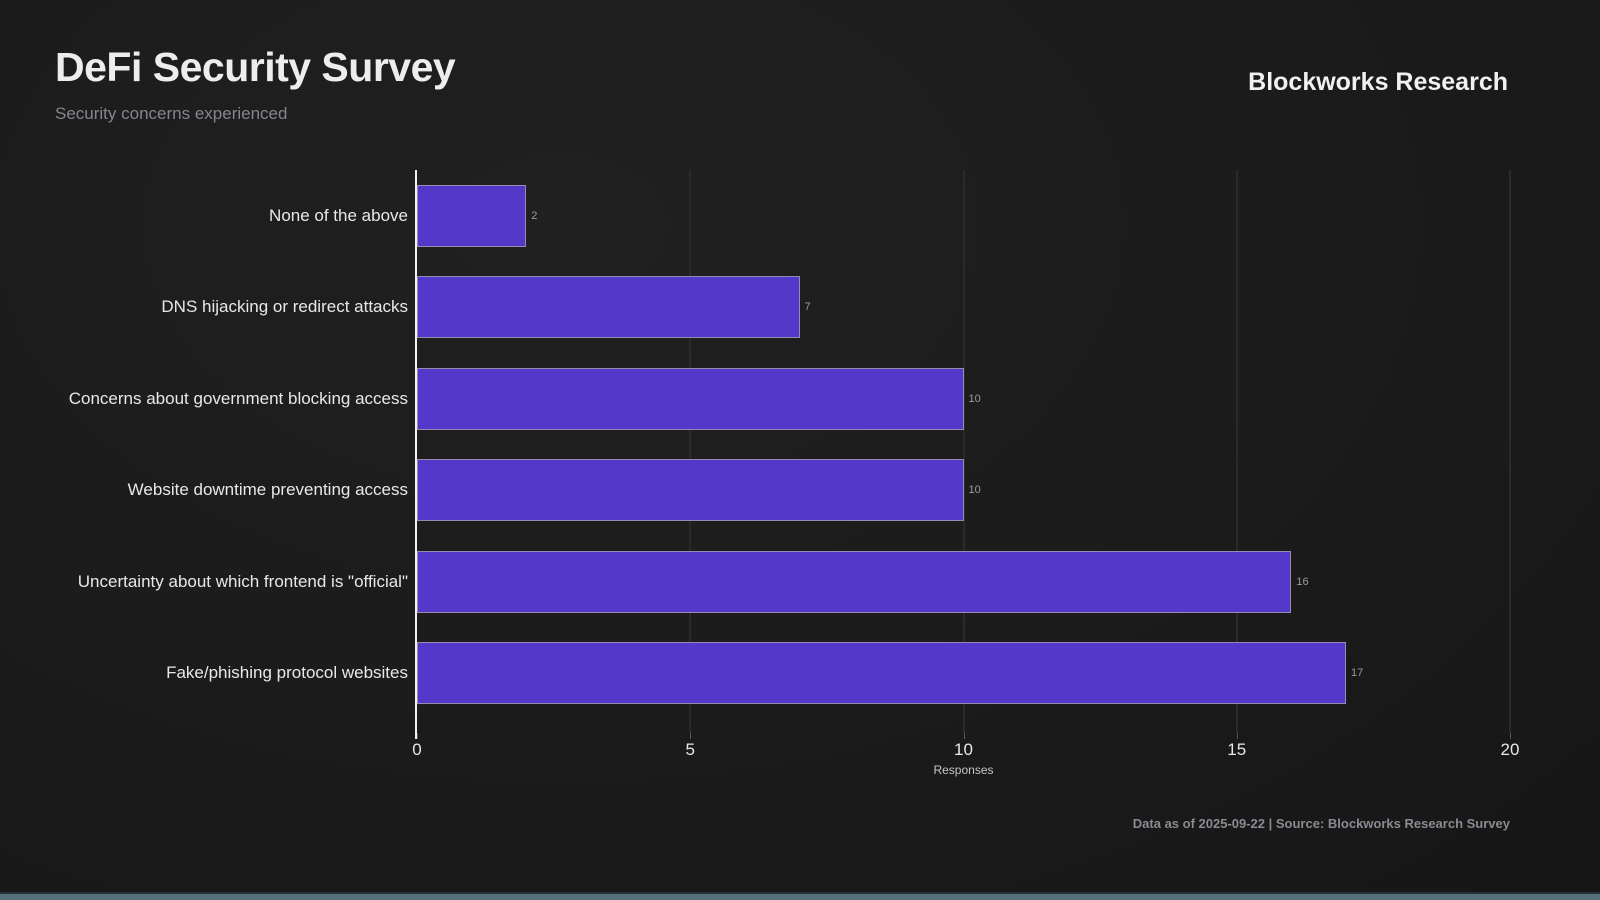  Describe the element at coordinates (1510, 749) in the screenshot. I see `x-tick-label: 20` at that location.